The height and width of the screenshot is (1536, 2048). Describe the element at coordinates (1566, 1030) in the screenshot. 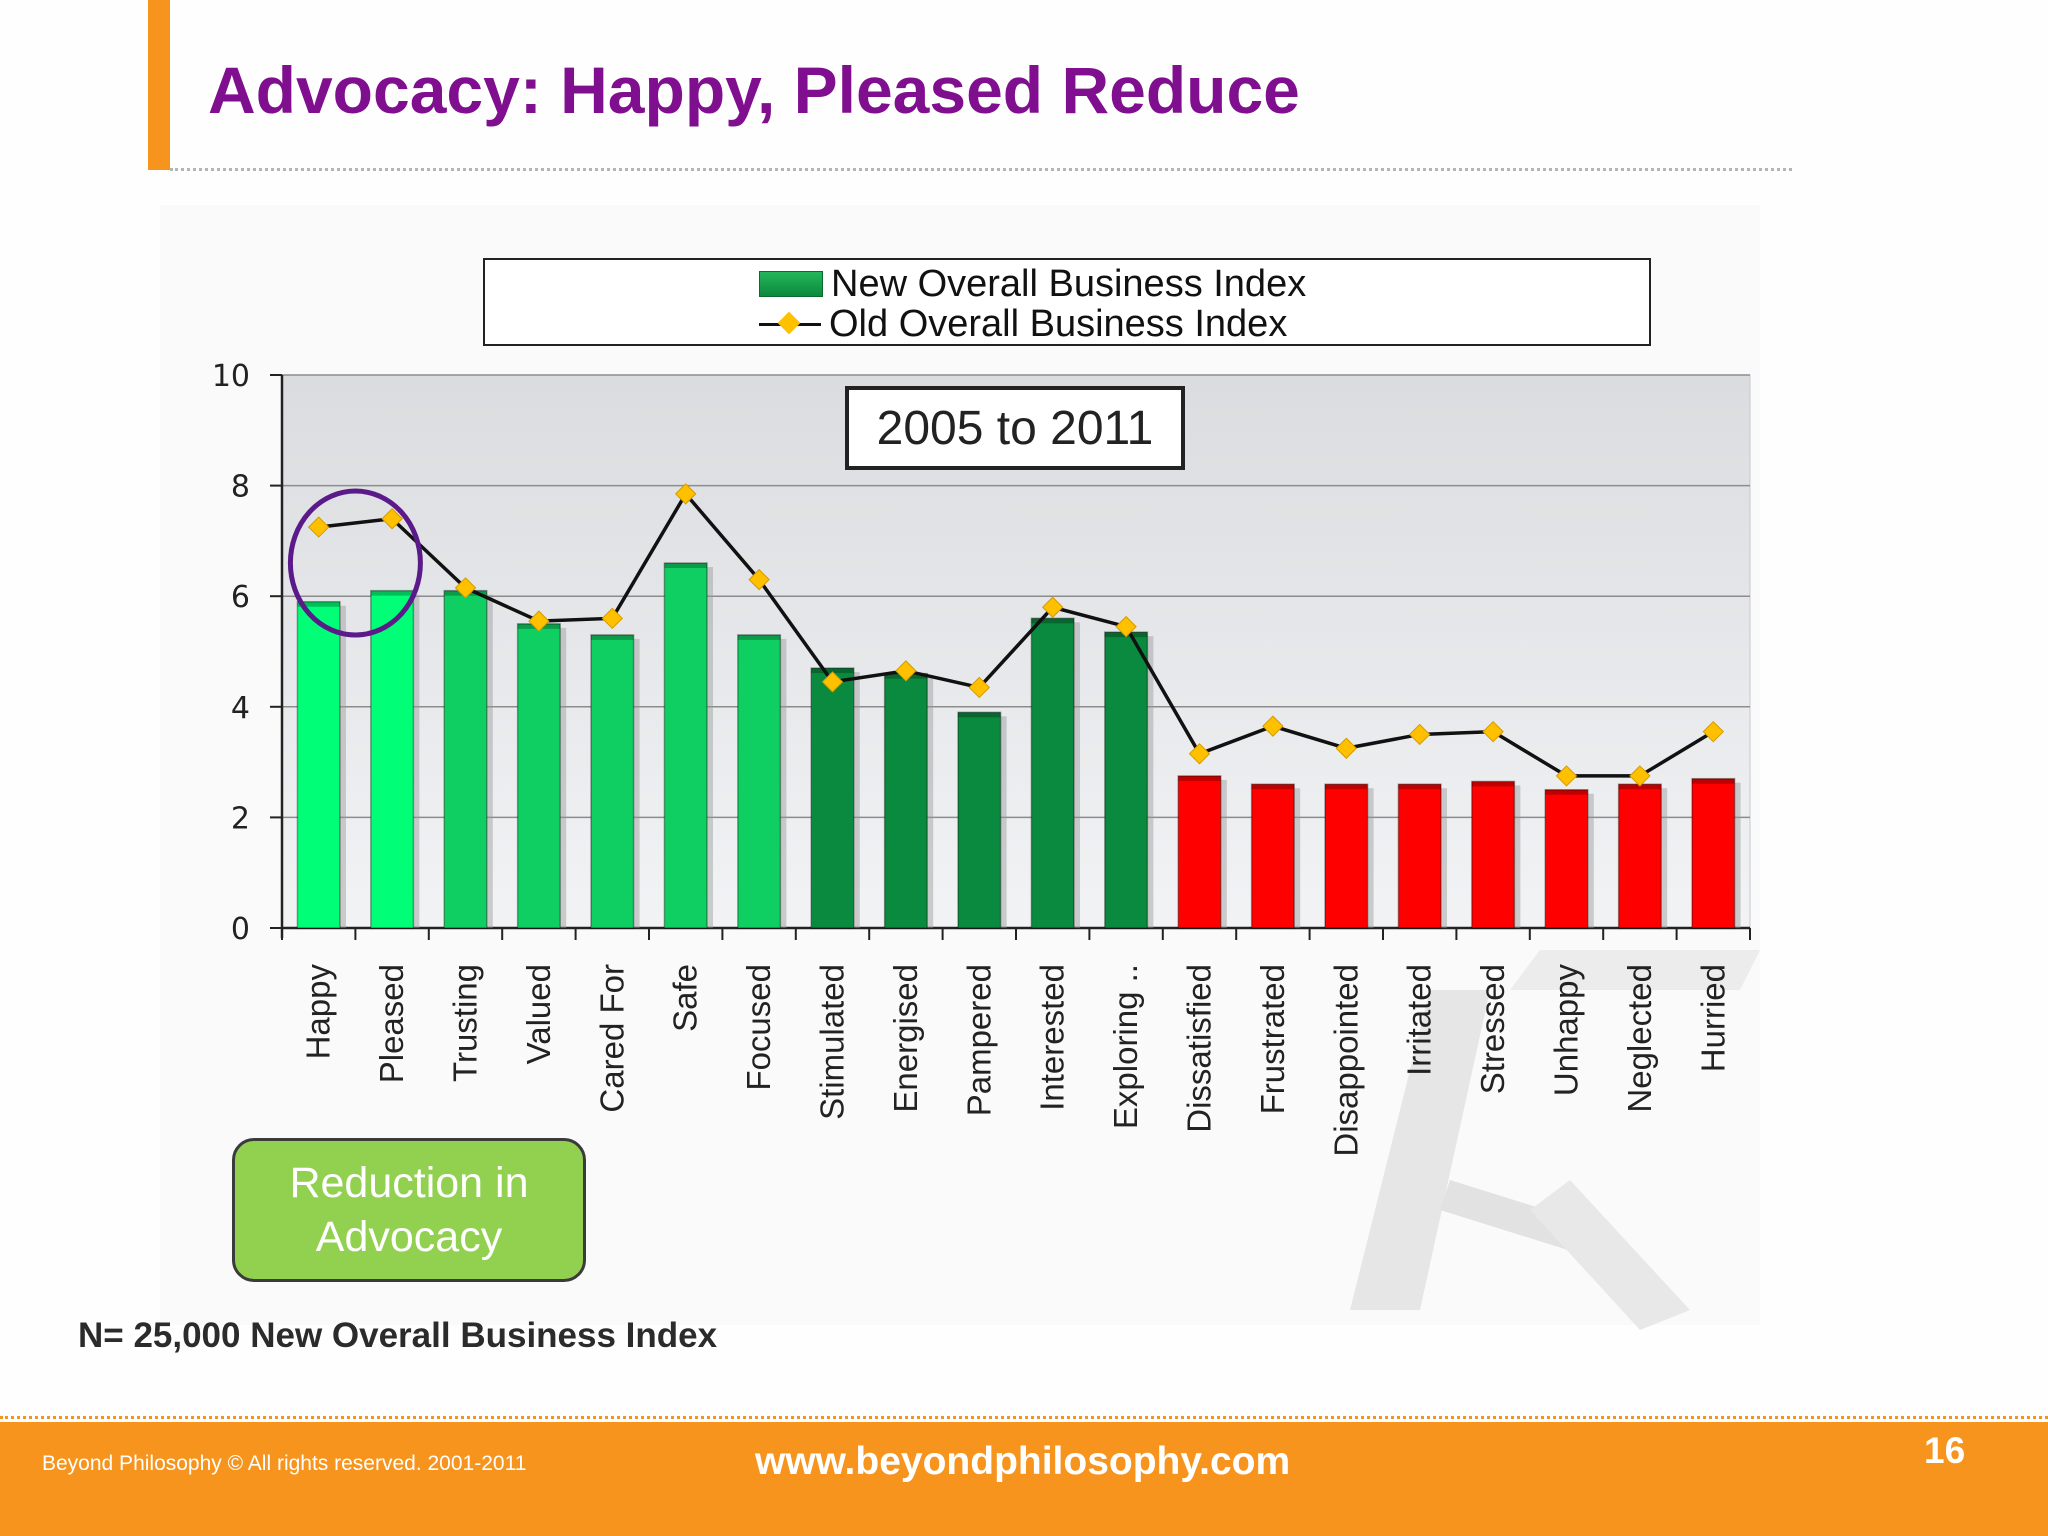

I see `x-tick-label: Unhappy` at that location.